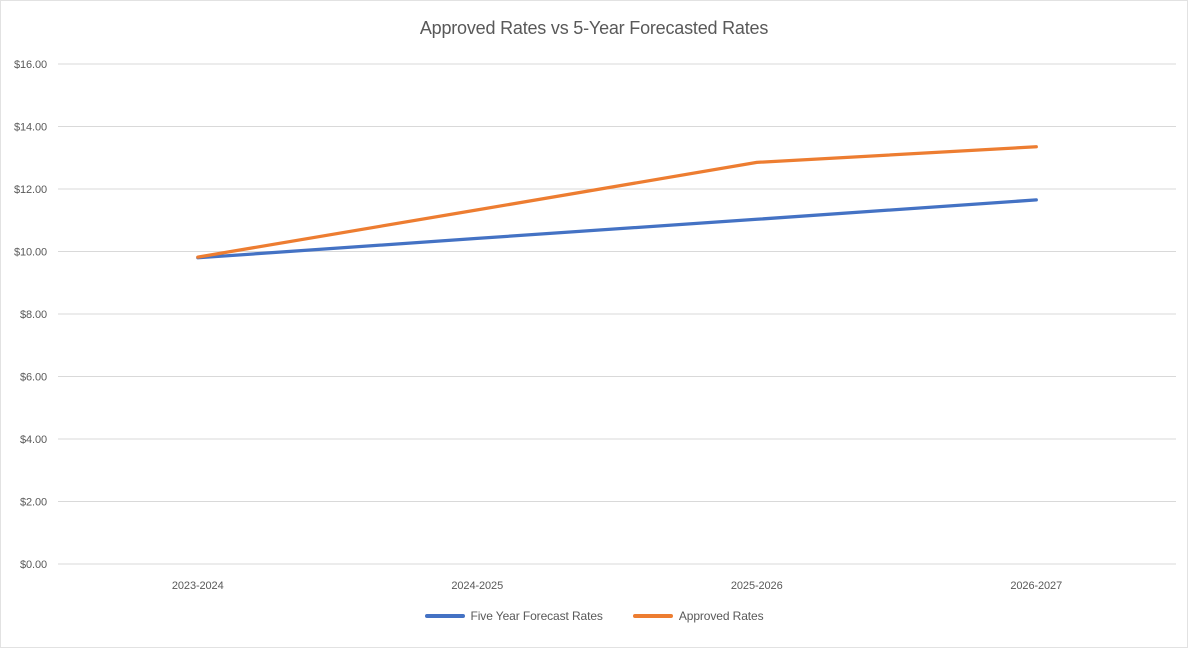  I want to click on y-axis-tick-label: $16.00, so click(30, 65).